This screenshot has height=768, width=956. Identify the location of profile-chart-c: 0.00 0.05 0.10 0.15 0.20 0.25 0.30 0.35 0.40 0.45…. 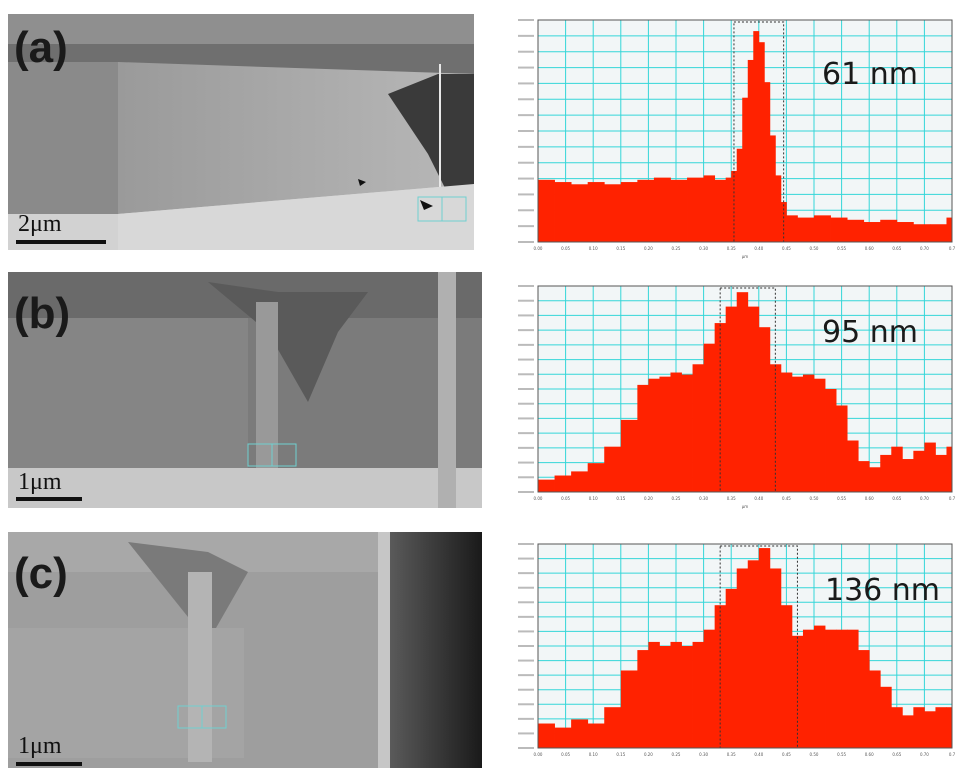
(728, 651).